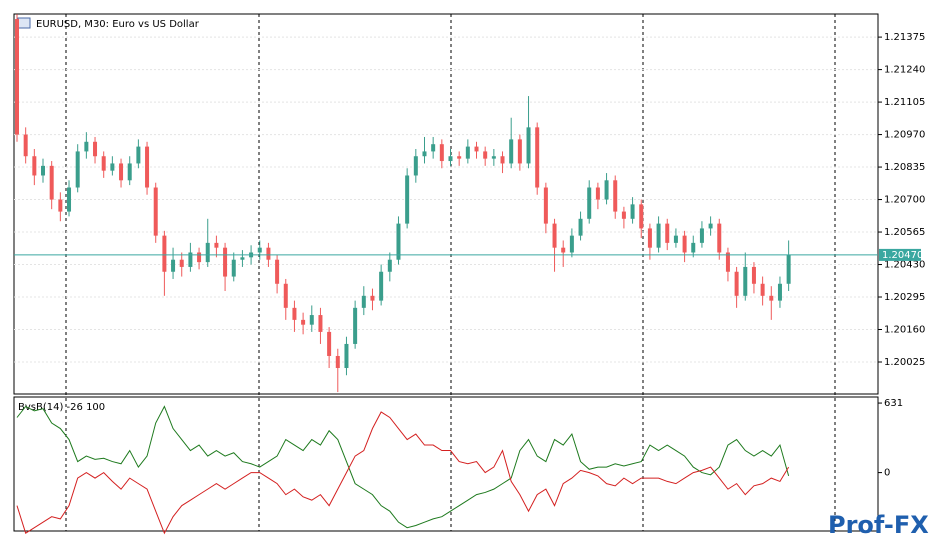 Image resolution: width=944 pixels, height=544 pixels. Describe the element at coordinates (904, 135) in the screenshot. I see `y-tick-label: 1.20970` at that location.